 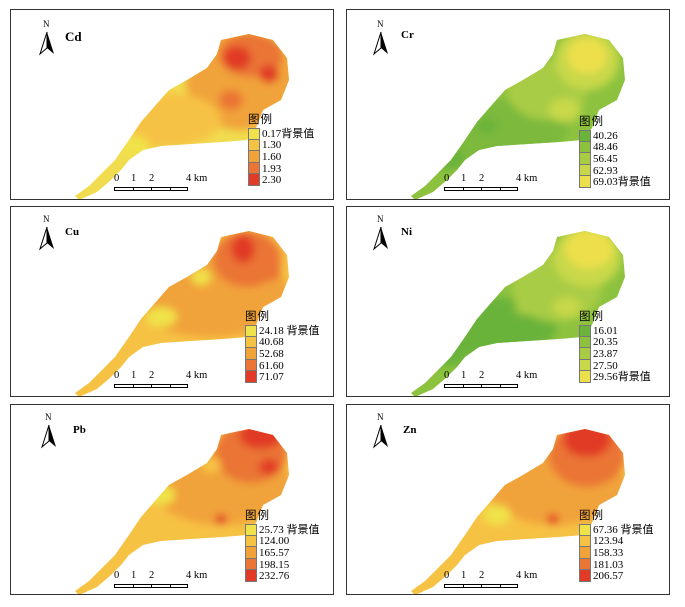 I want to click on legend-item: 25.73 背景值, so click(x=282, y=530).